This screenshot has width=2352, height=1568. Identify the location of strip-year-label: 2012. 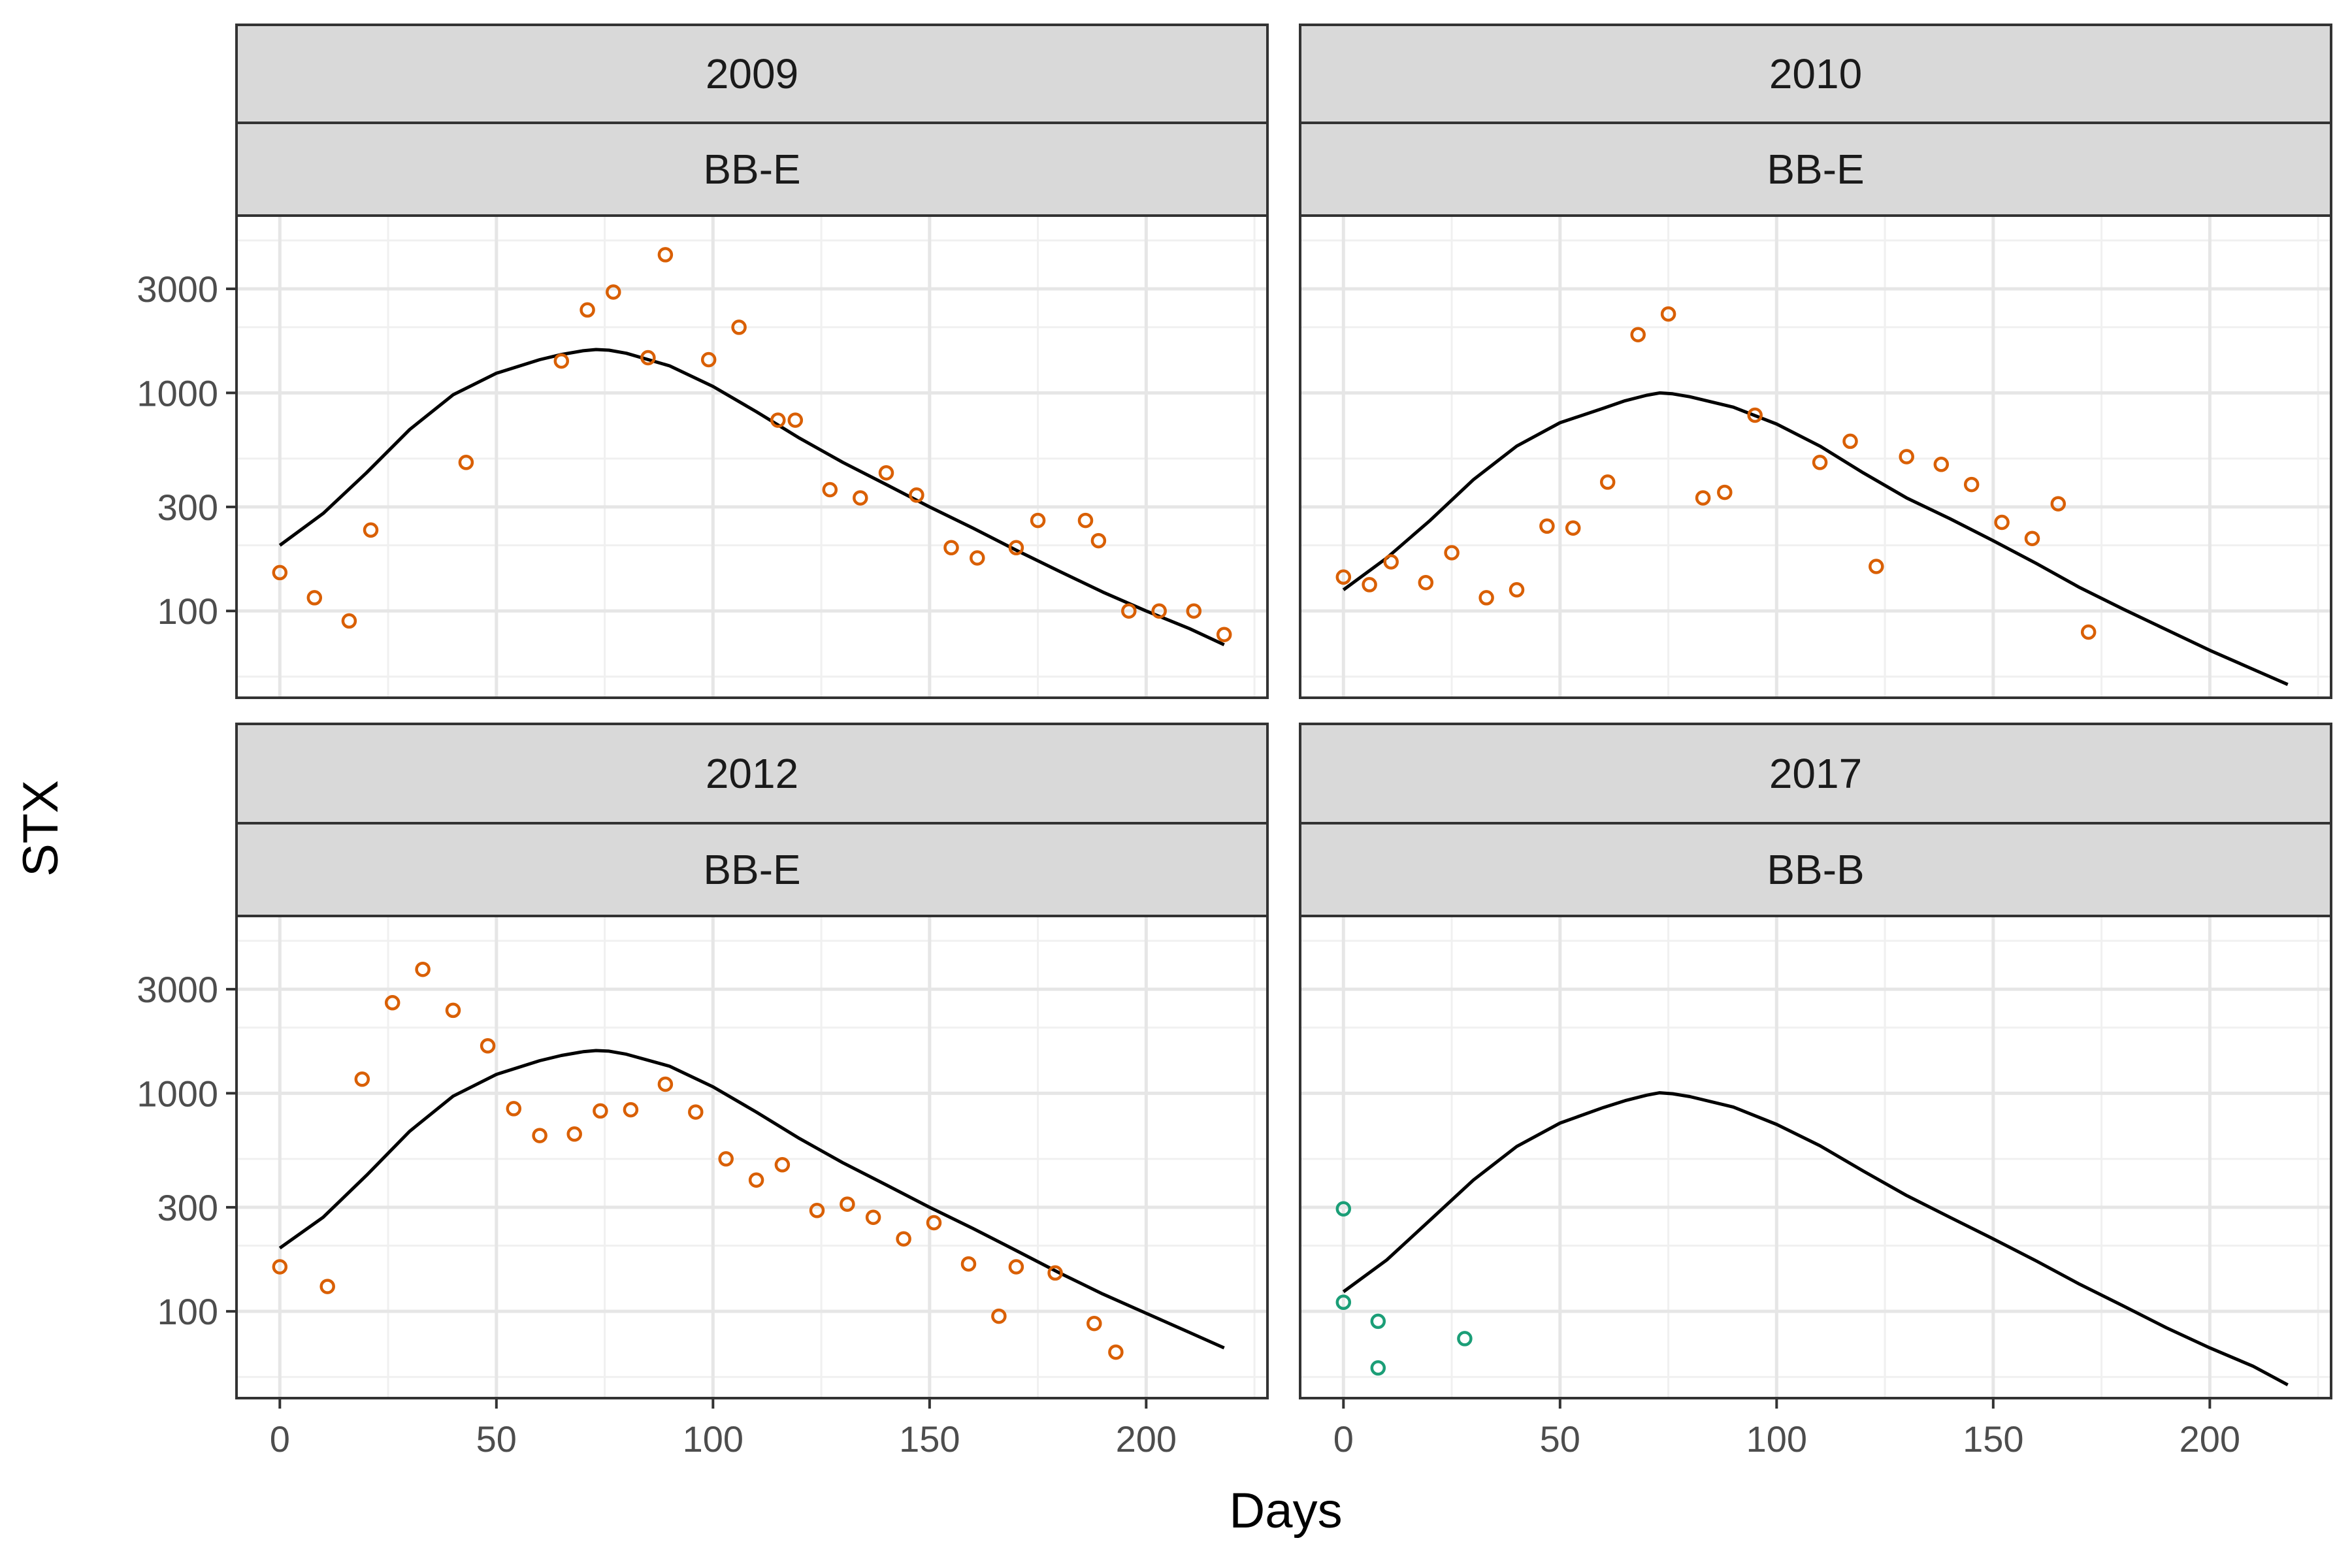
(752, 773).